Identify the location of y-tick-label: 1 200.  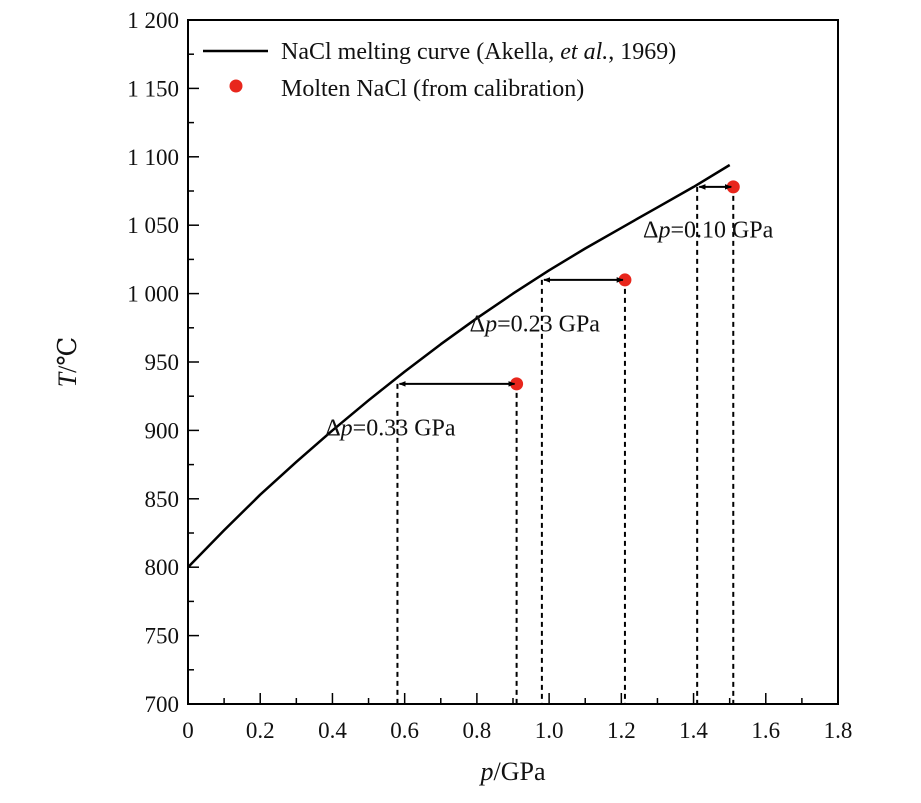
(153, 20).